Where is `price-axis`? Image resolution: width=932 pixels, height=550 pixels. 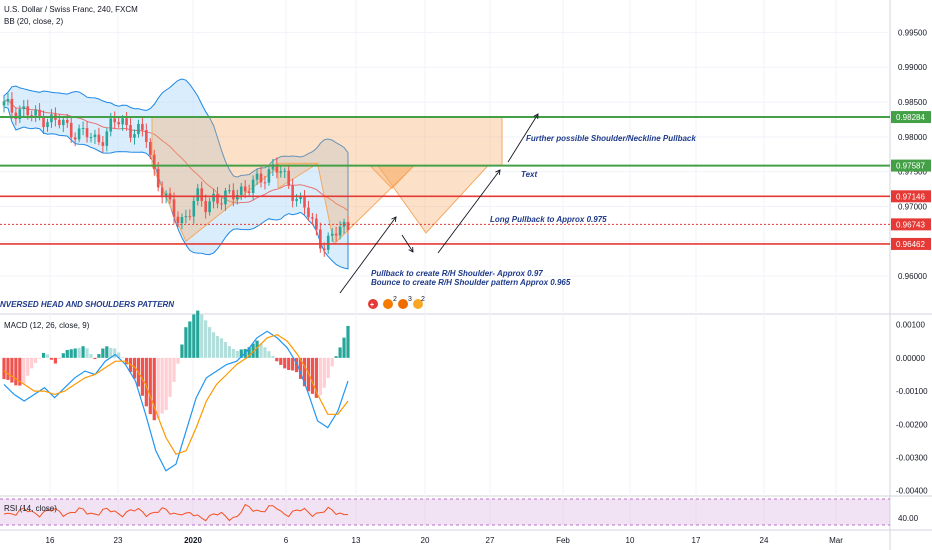
price-axis is located at coordinates (911, 265).